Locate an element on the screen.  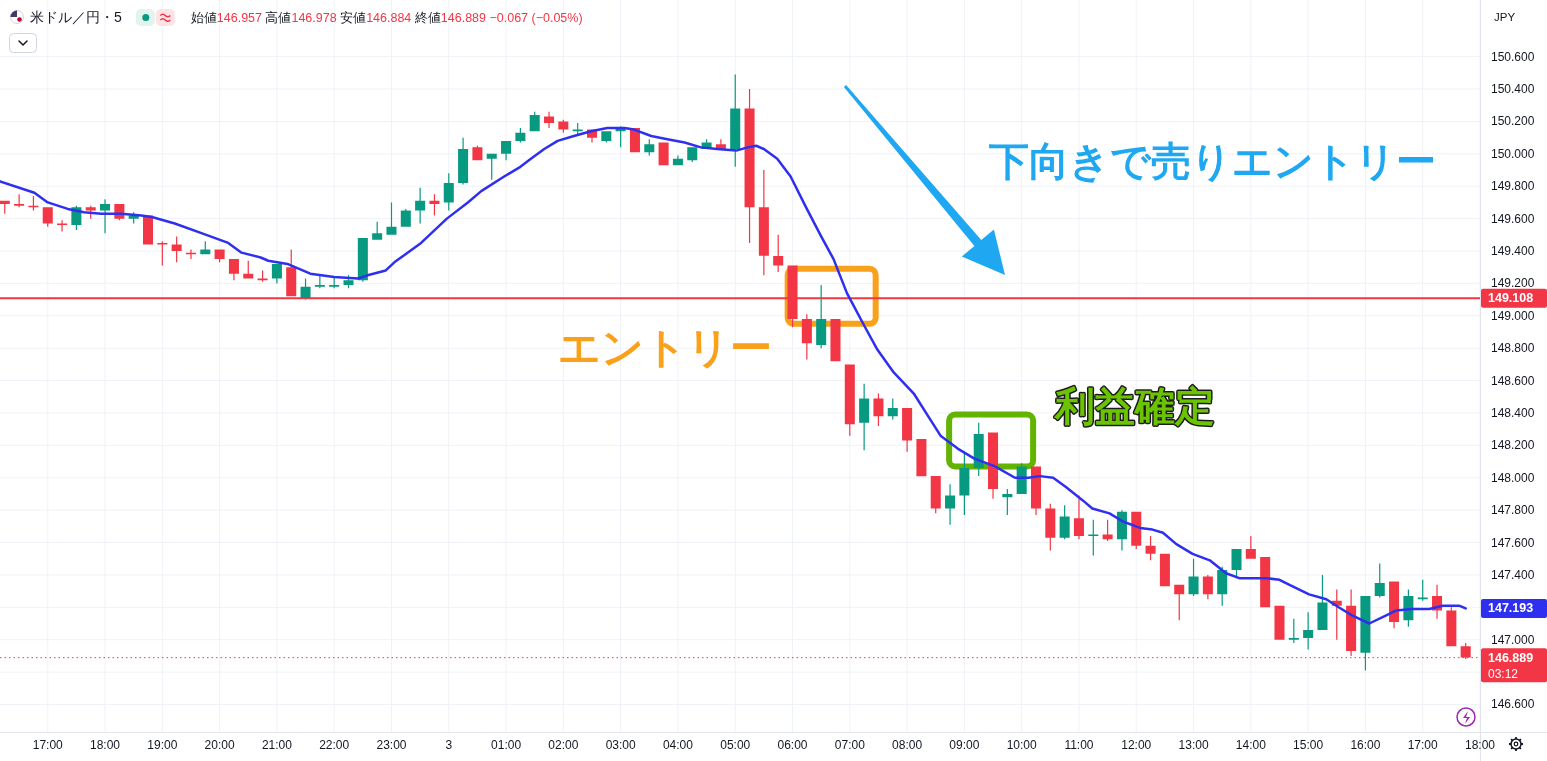
y-tick-label: 149.200 is located at coordinates (1513, 283).